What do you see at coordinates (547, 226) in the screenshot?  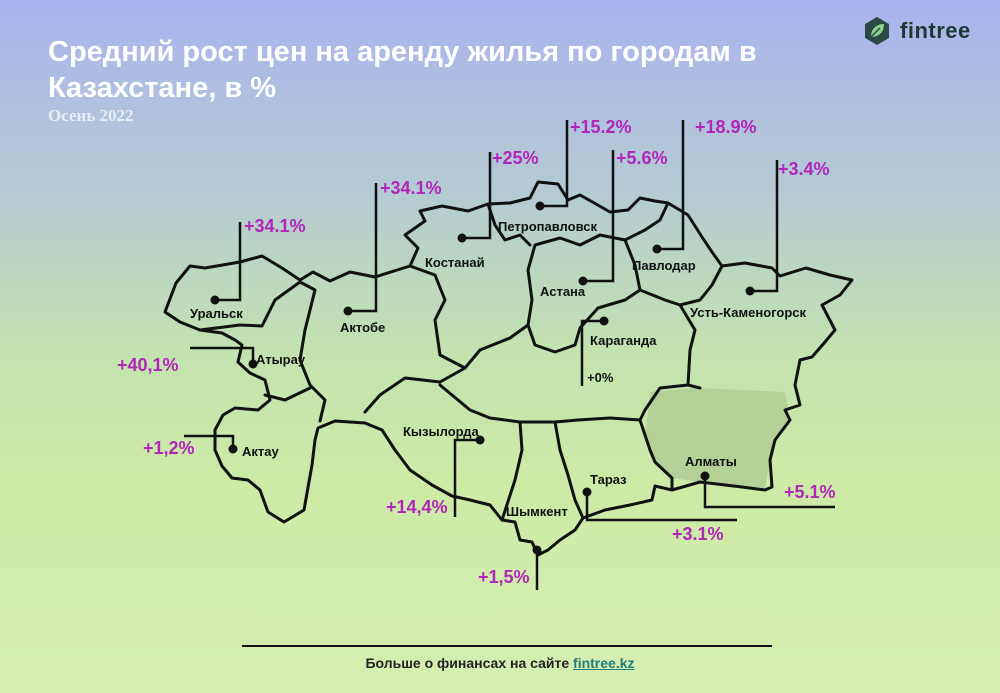 I see `city-label: Петропавловск` at bounding box center [547, 226].